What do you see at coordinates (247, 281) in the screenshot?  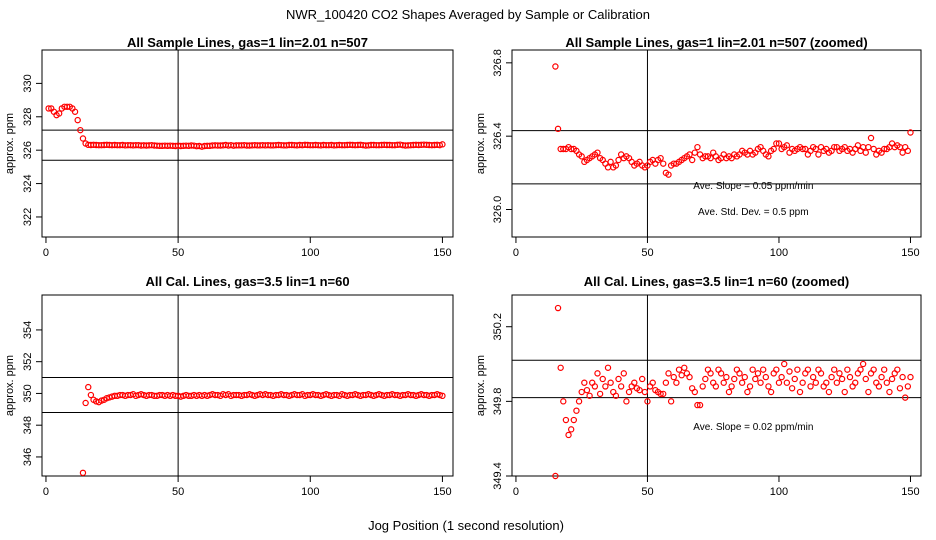 I see `panel-title: All Cal. Lines, gas=3.5 lin=1 n=60` at bounding box center [247, 281].